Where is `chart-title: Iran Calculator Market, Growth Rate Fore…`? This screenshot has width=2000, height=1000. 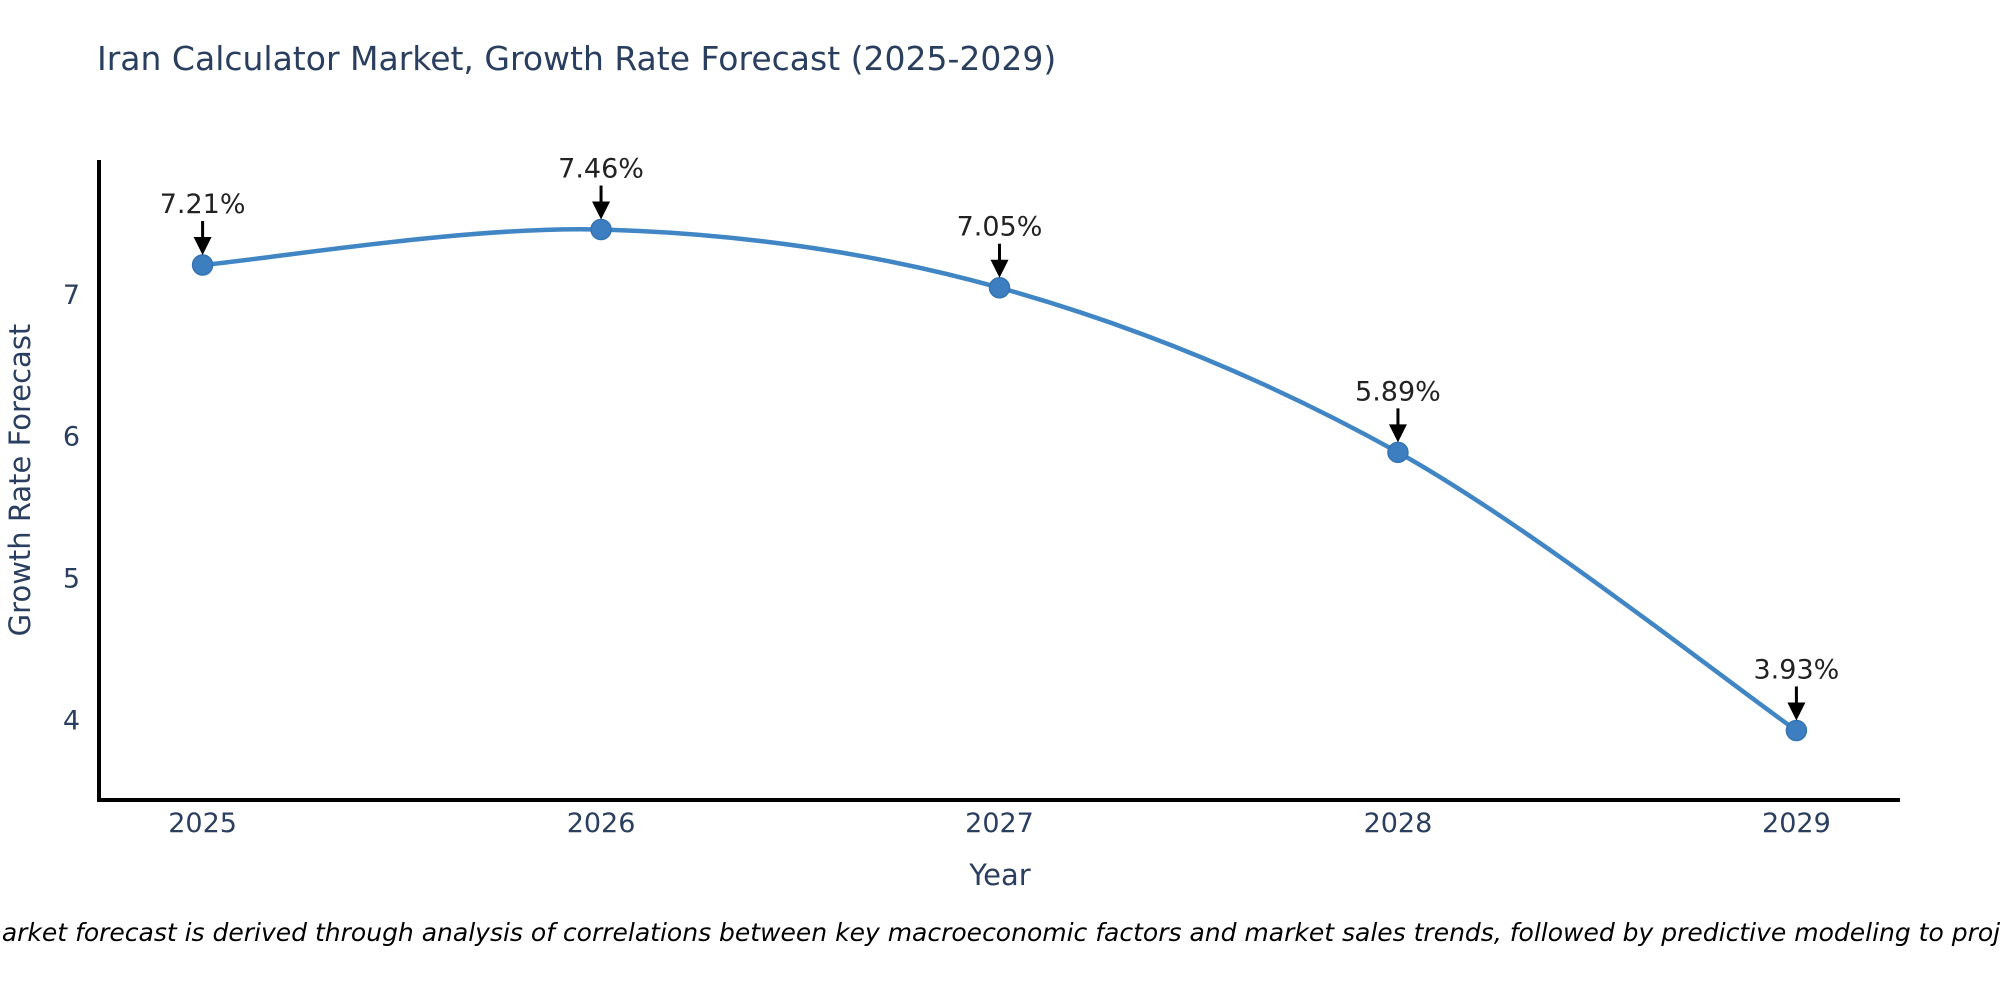 chart-title: Iran Calculator Market, Growth Rate Fore… is located at coordinates (576, 58).